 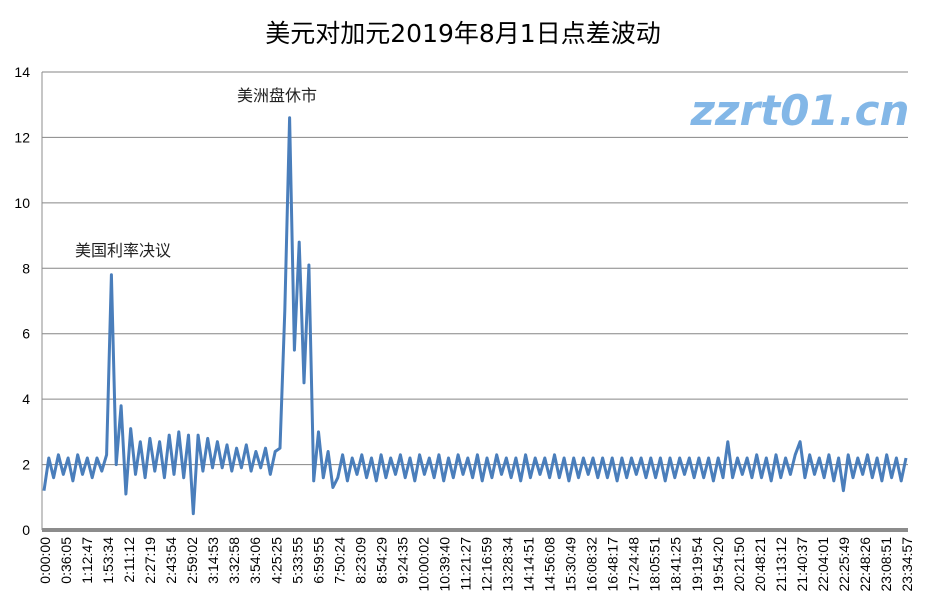 What do you see at coordinates (171, 560) in the screenshot?
I see `x-tick-label: 2:43:54` at bounding box center [171, 560].